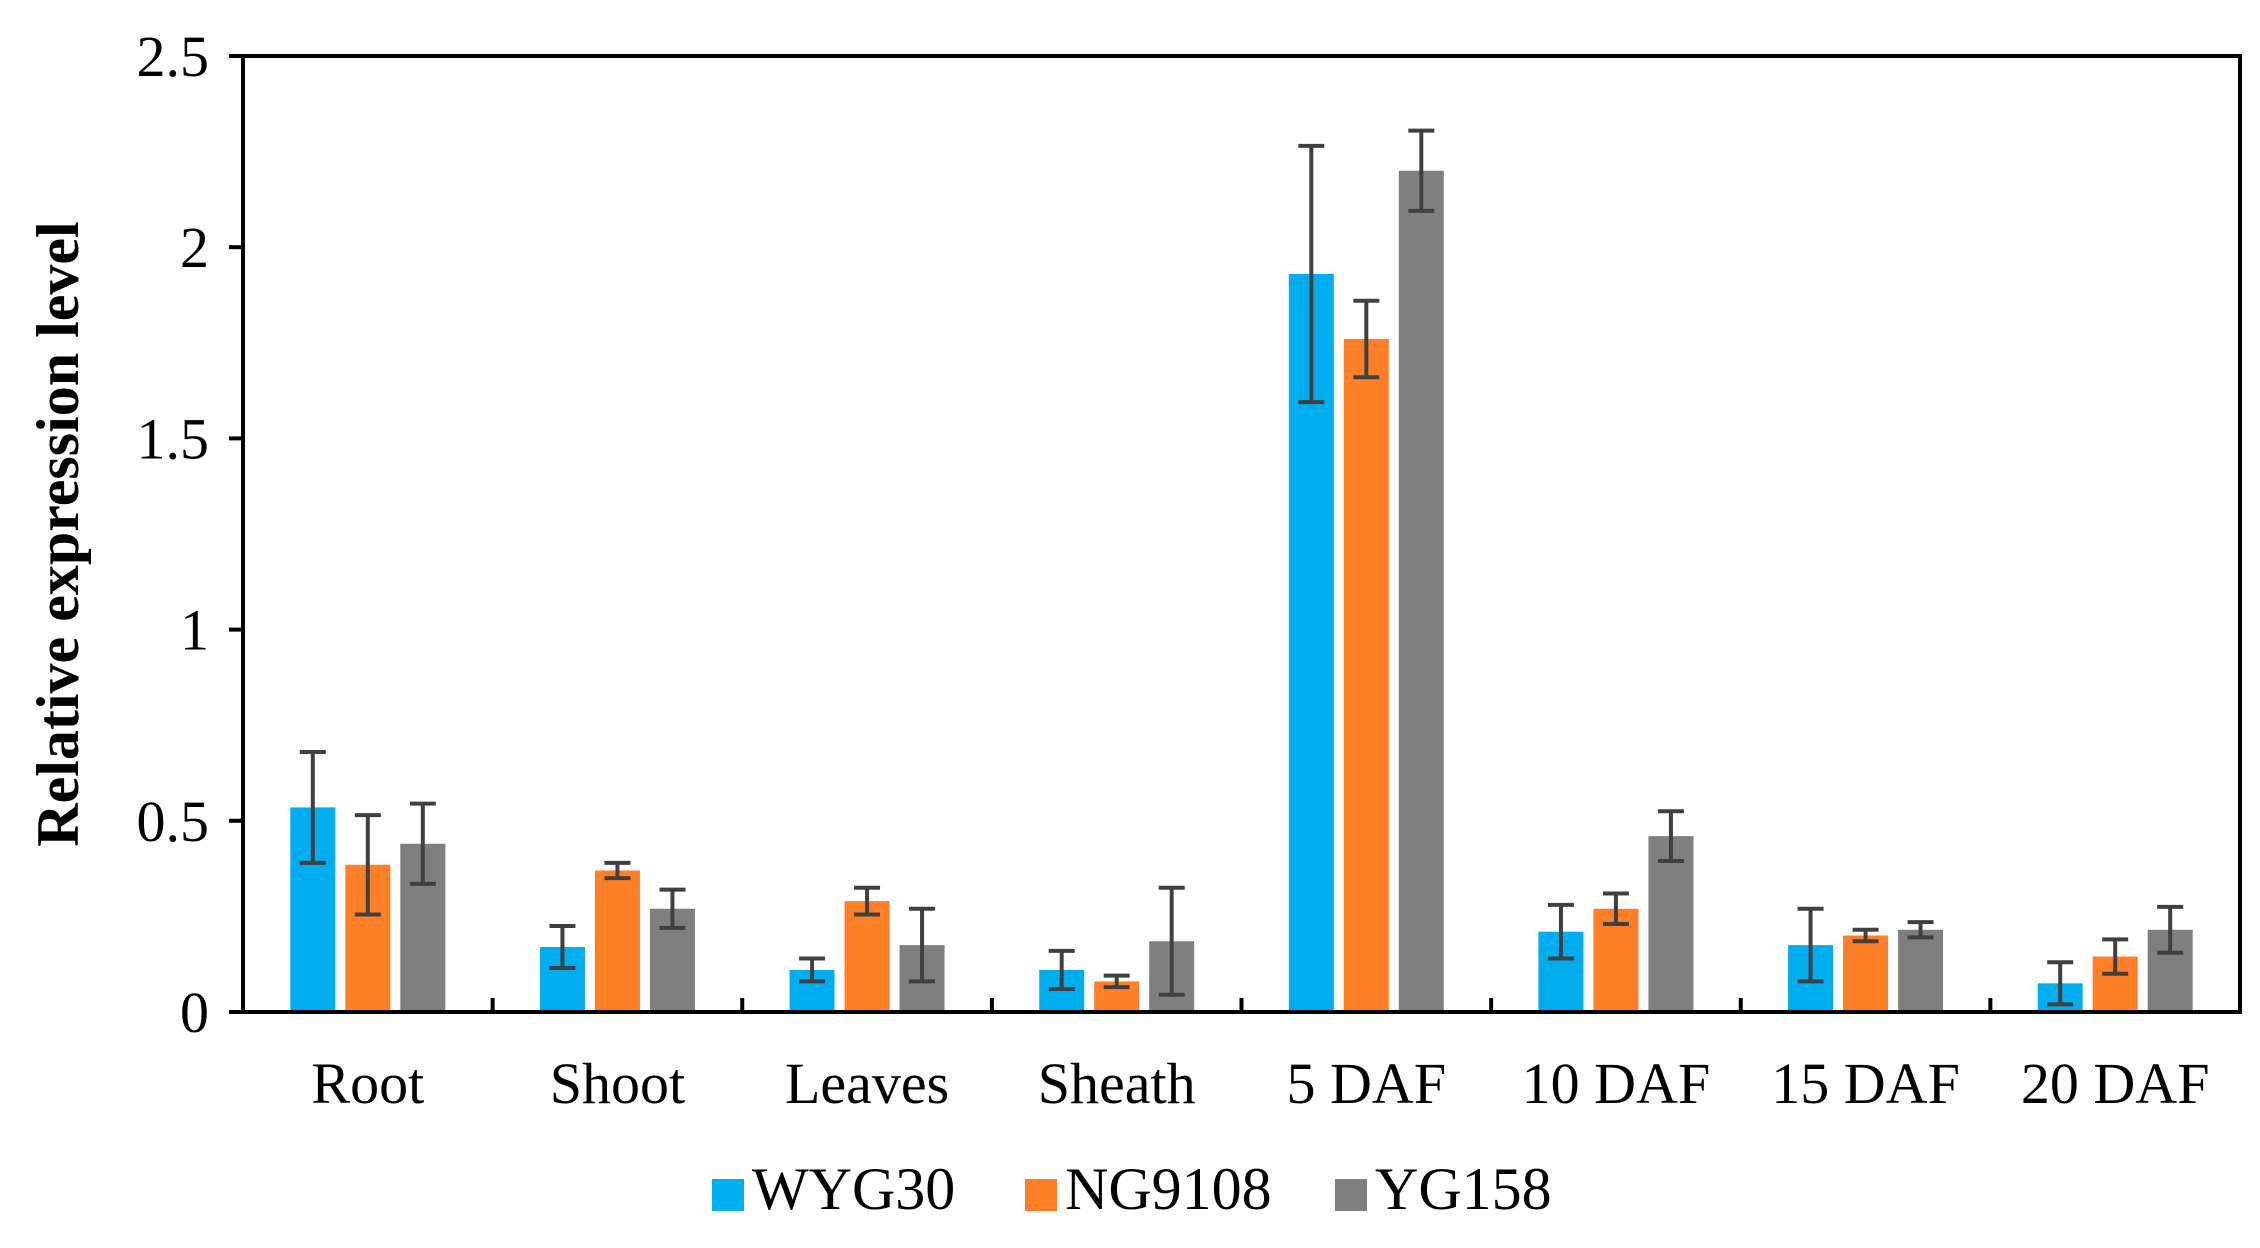 The image size is (2260, 1248). Describe the element at coordinates (367, 865) in the screenshot. I see `error-bar-ng9108-root` at that location.